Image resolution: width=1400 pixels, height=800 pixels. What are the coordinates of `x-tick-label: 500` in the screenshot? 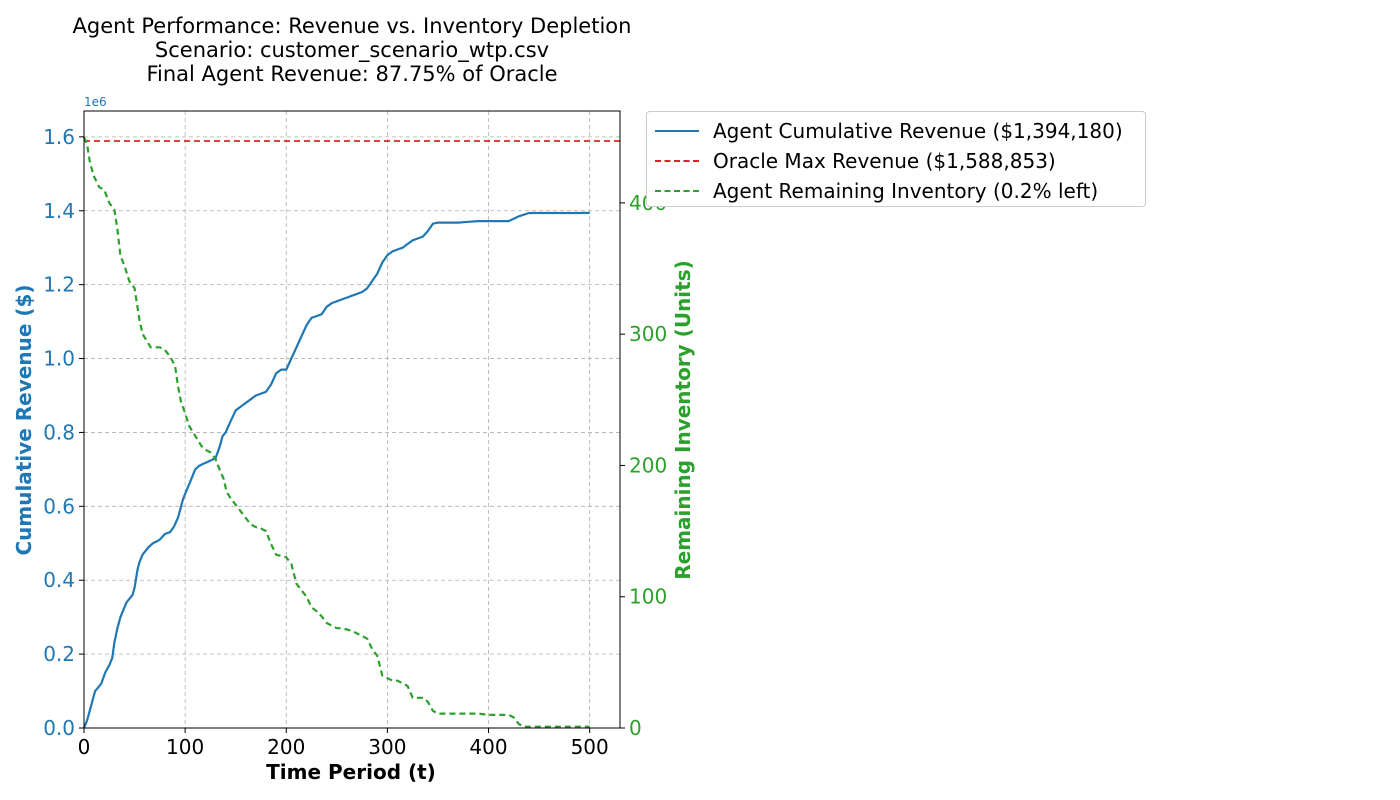 It's located at (590, 747).